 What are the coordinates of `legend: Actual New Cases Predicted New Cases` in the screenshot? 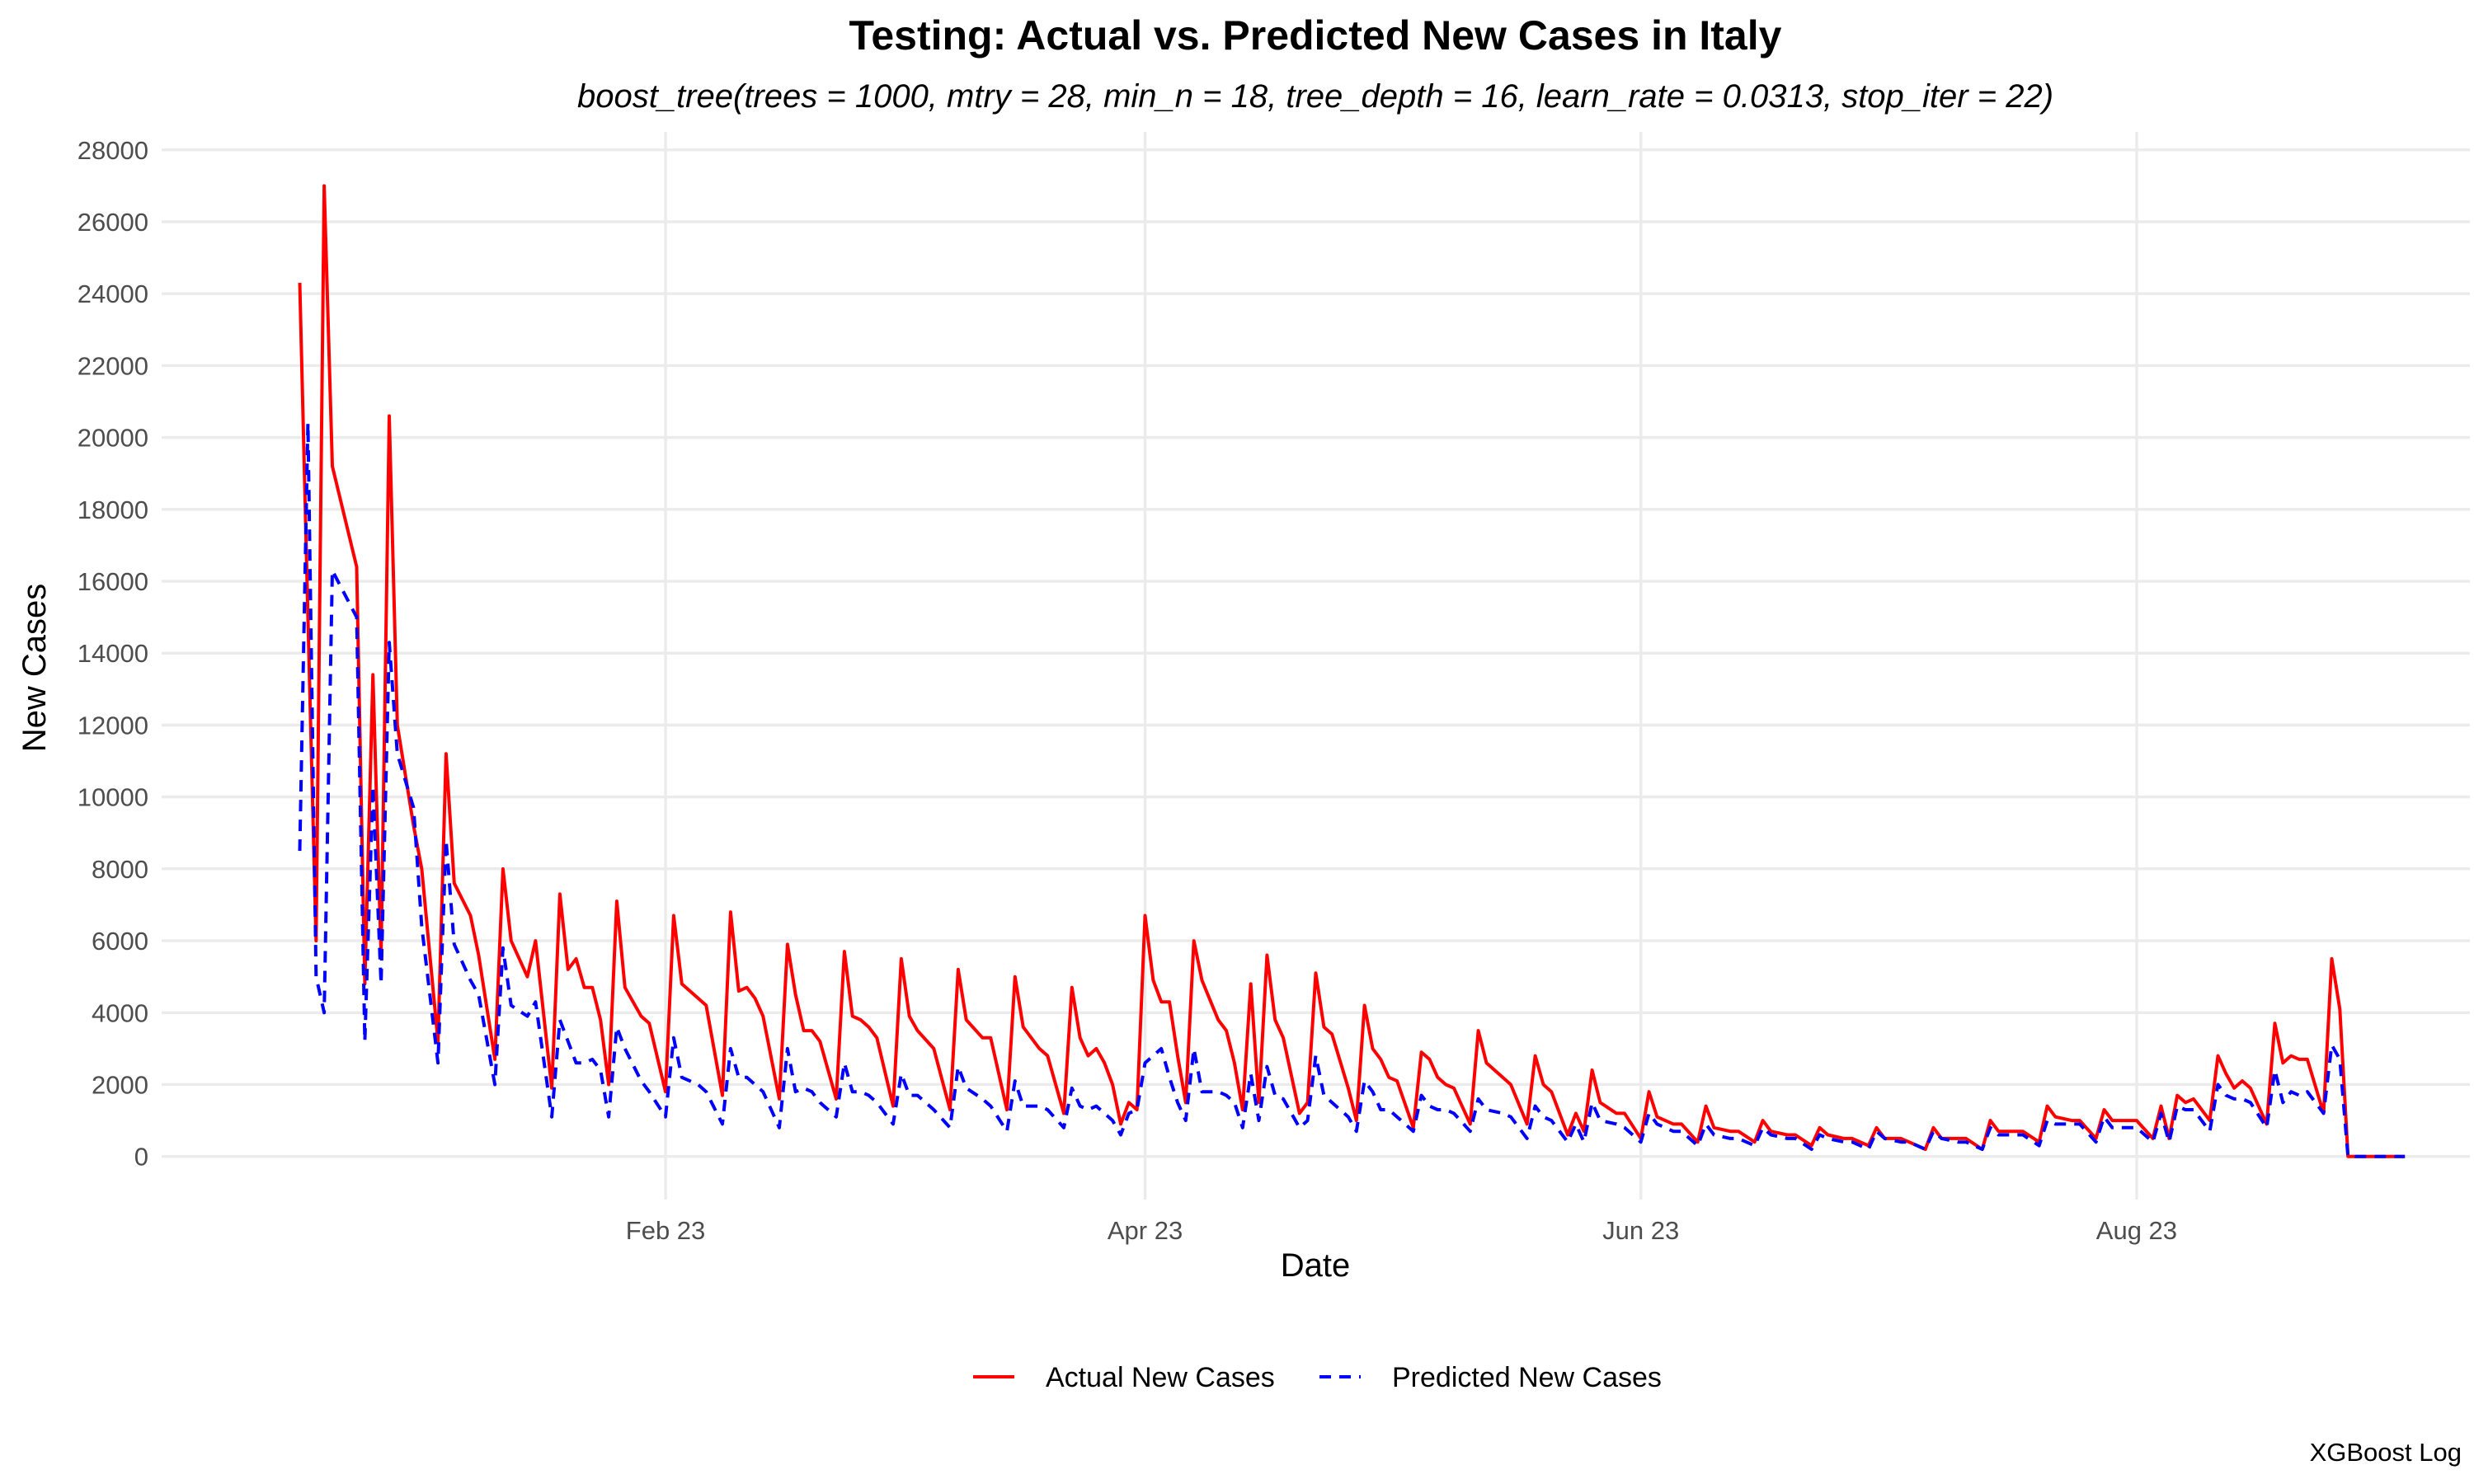 It's located at (1317, 1377).